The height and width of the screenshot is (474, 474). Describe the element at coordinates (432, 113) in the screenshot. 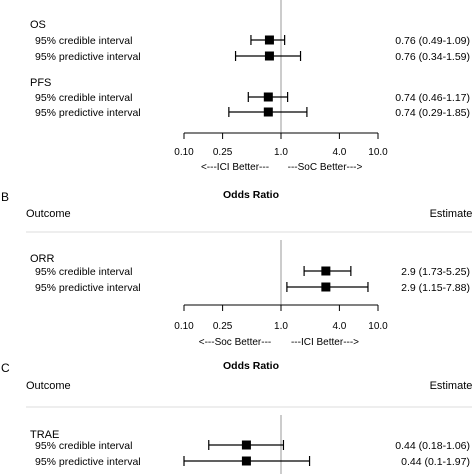

I see `estimate-text: 0.74 (0.29-1.85)` at that location.